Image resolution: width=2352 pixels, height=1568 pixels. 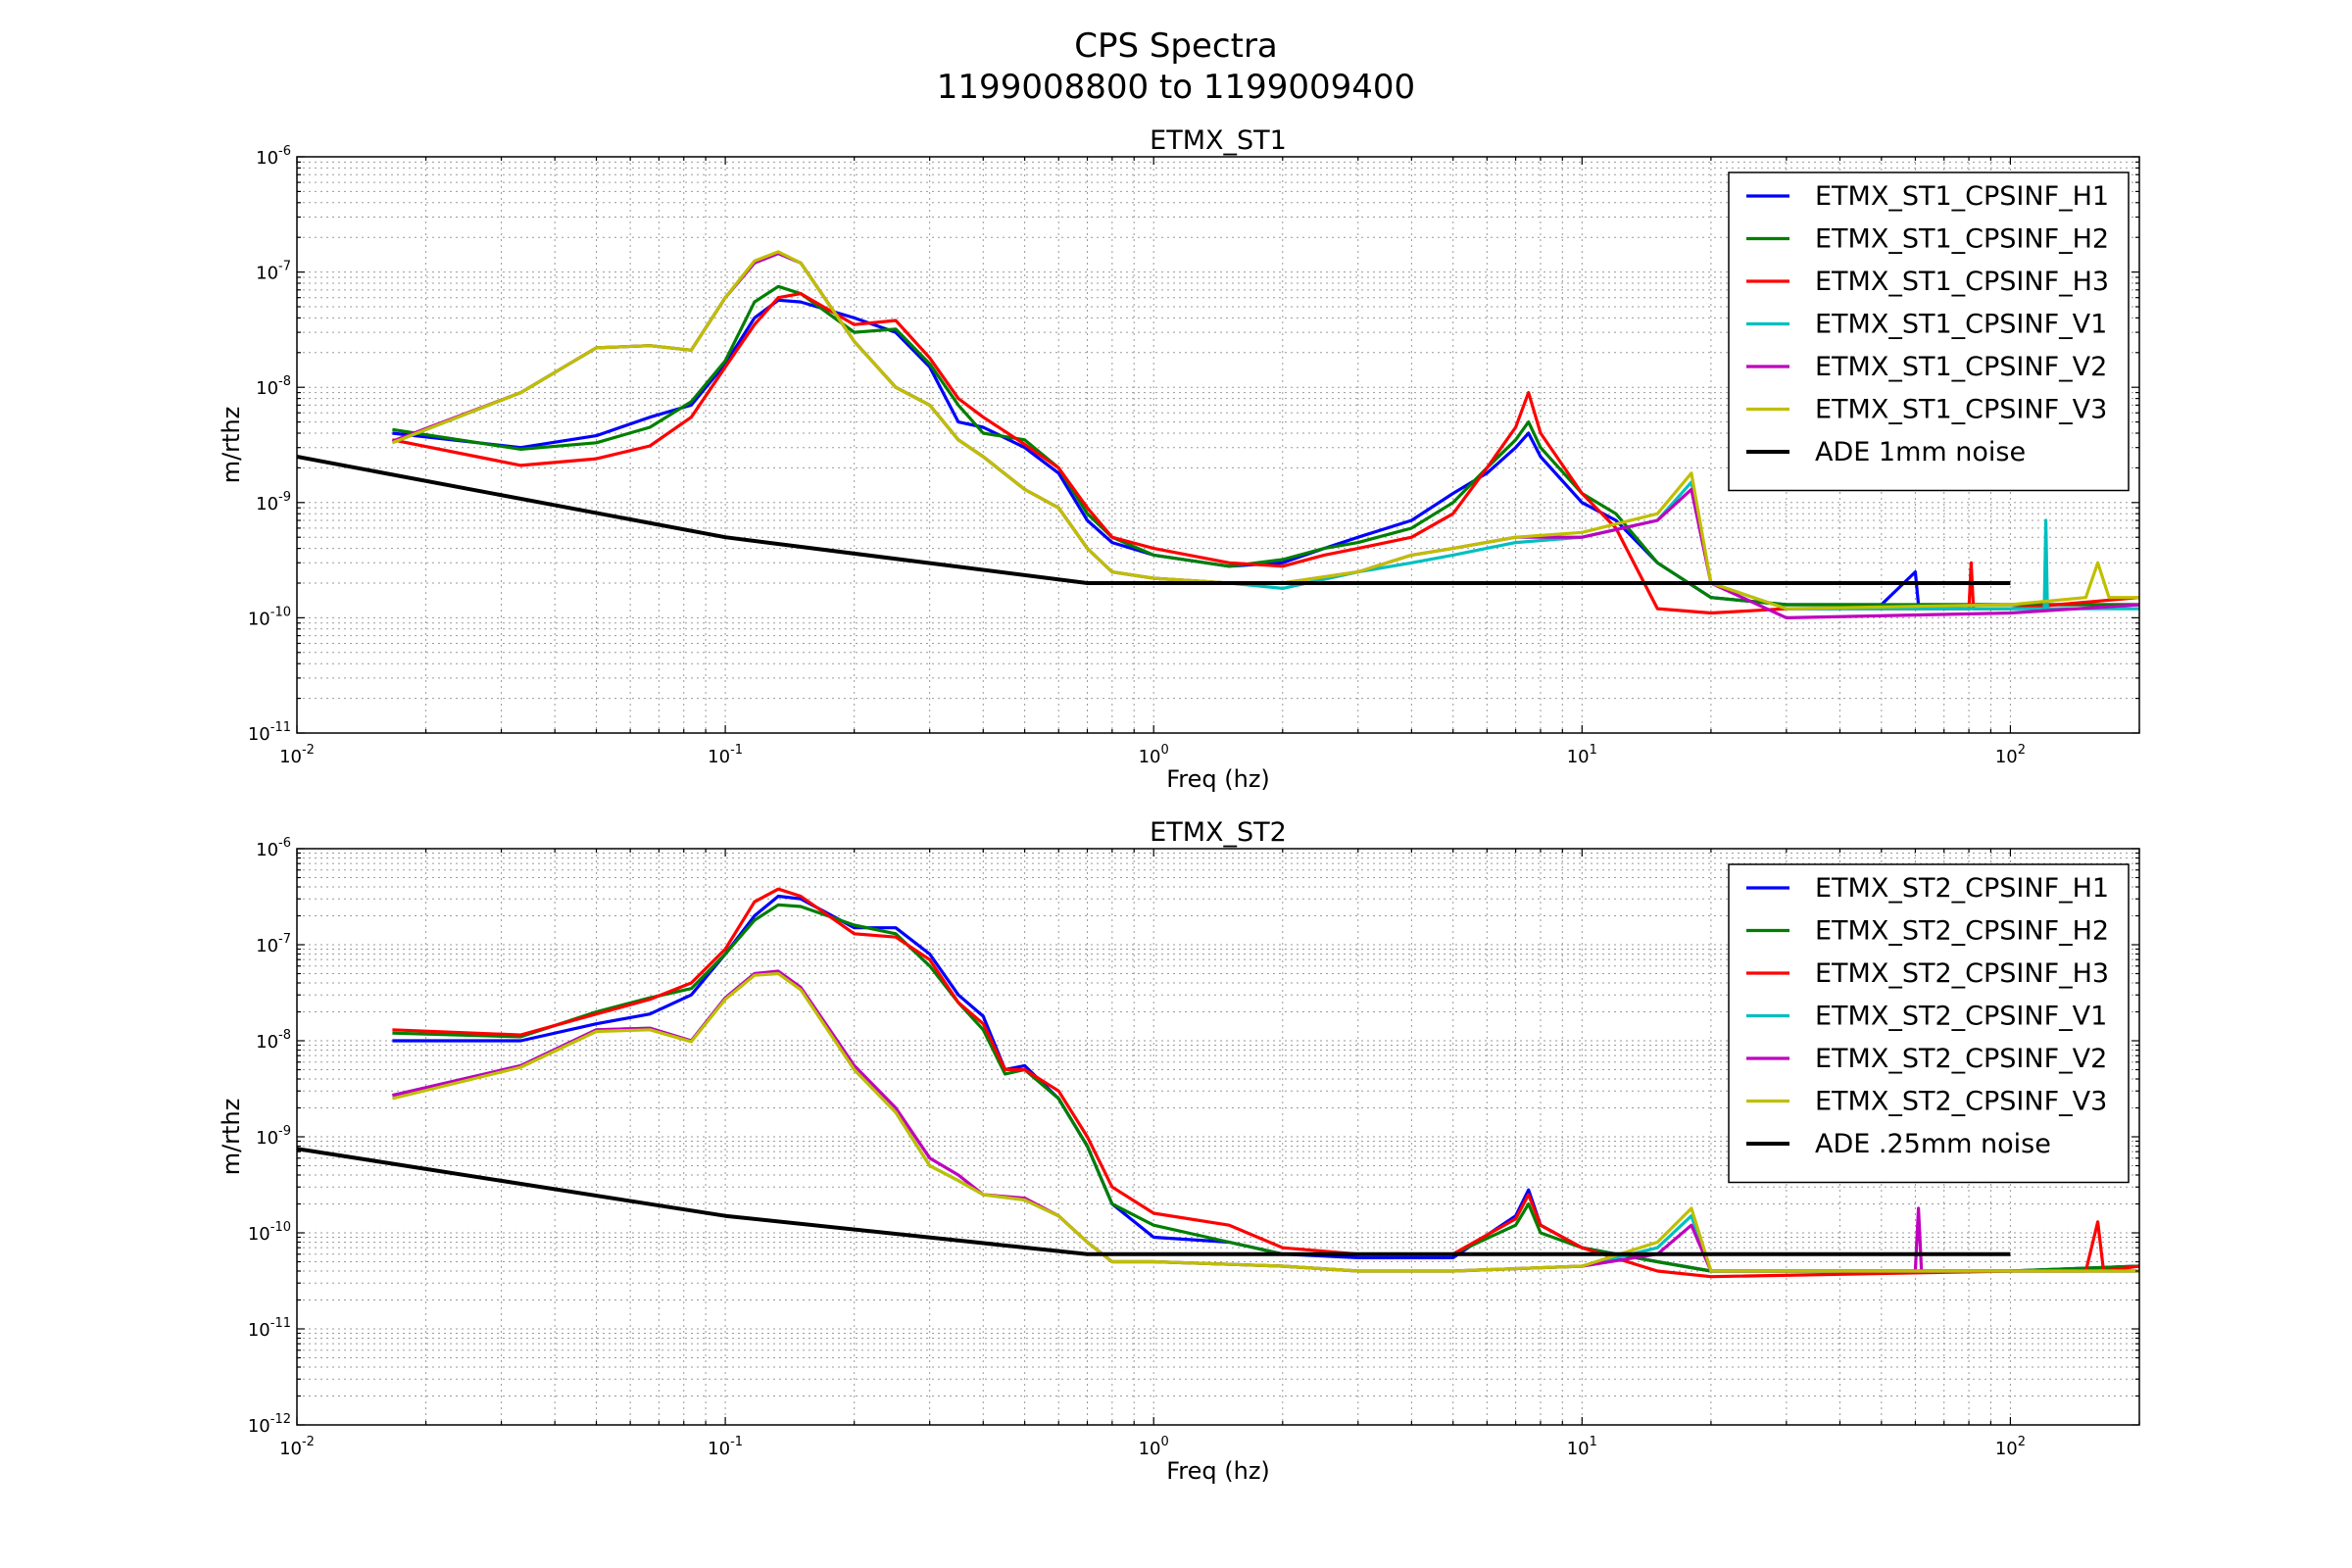 What do you see at coordinates (1961, 1102) in the screenshot?
I see `legend-entry-label: ETMX_ST2_CPSINF_V3` at bounding box center [1961, 1102].